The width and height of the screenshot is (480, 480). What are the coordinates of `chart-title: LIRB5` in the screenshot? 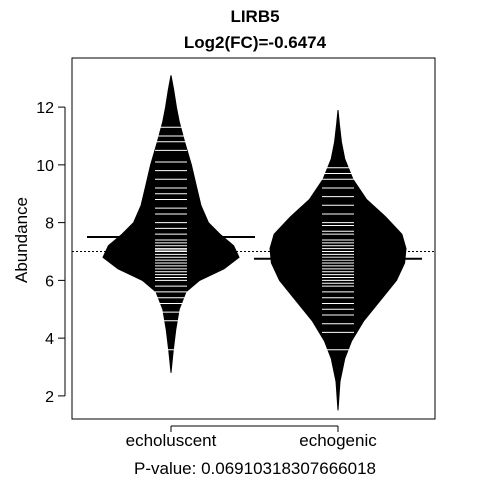 It's located at (254, 16).